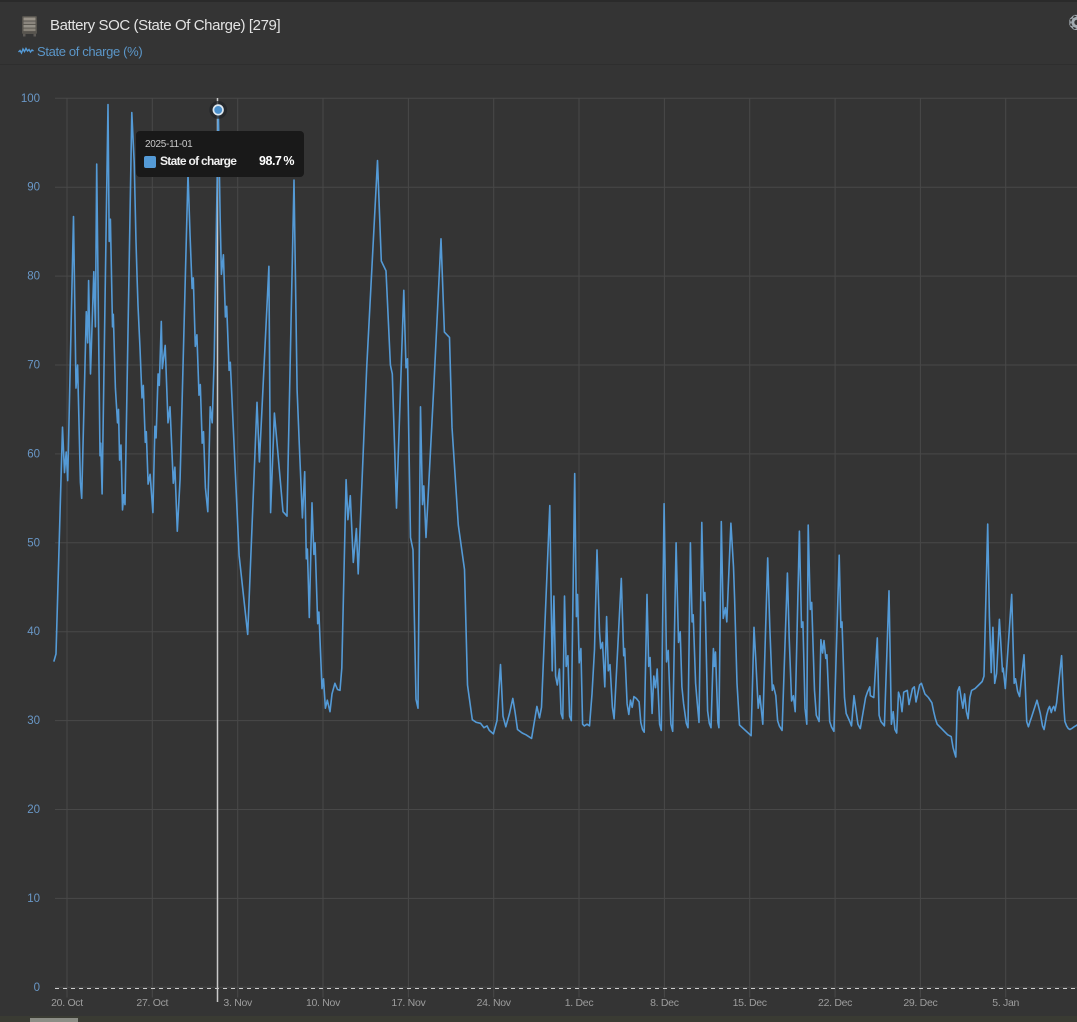 This screenshot has width=1077, height=1022. What do you see at coordinates (67, 1003) in the screenshot?
I see `svg-text: 20. Oct` at bounding box center [67, 1003].